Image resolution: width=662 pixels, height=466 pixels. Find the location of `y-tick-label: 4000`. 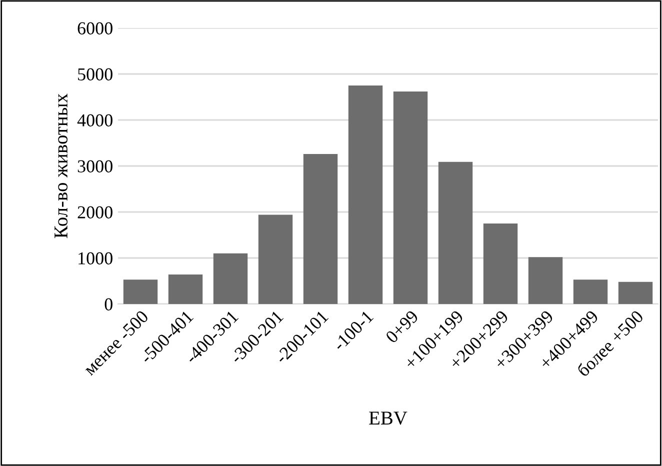

y-tick-label: 4000 is located at coordinates (94, 120).